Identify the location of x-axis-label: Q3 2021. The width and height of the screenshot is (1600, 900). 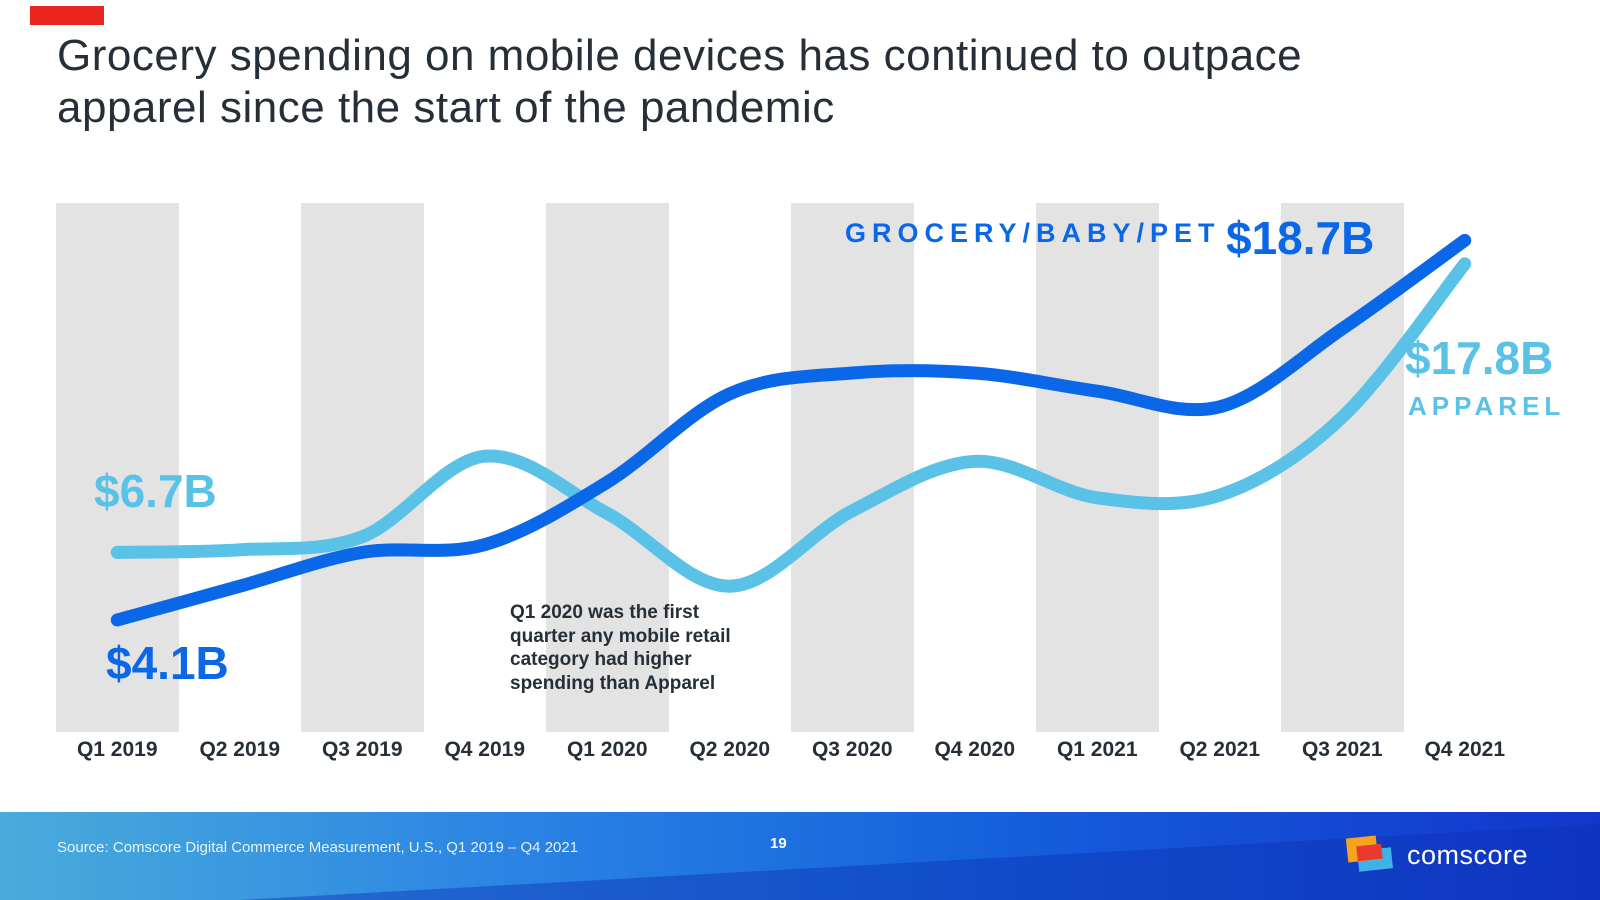
(1342, 749).